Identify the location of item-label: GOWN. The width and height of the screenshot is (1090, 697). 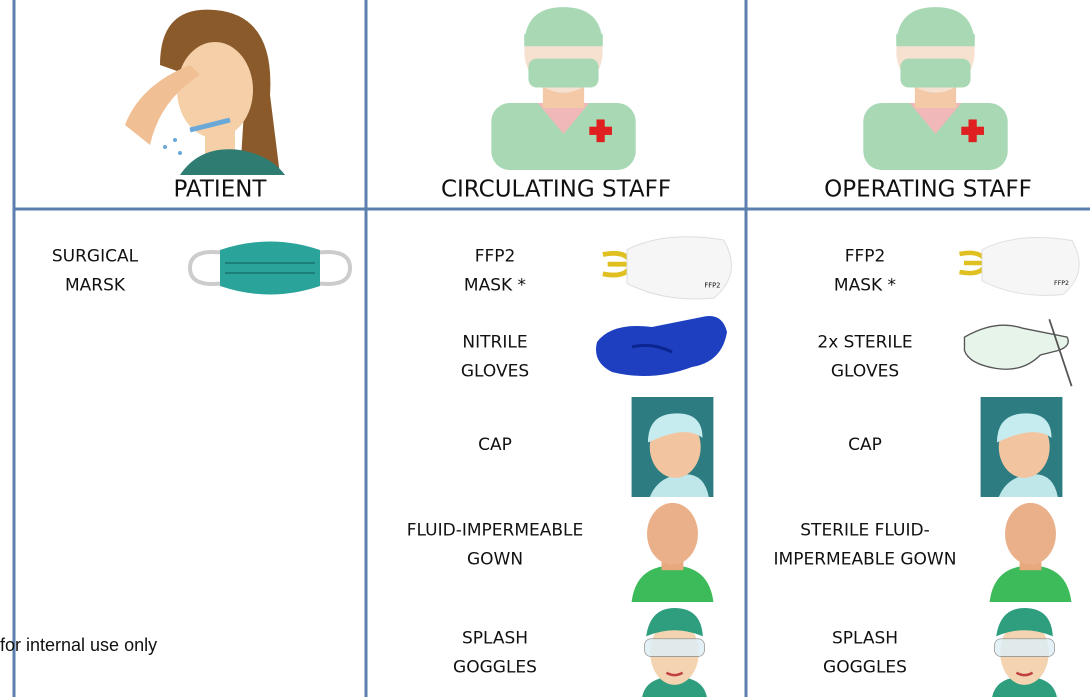
(495, 560).